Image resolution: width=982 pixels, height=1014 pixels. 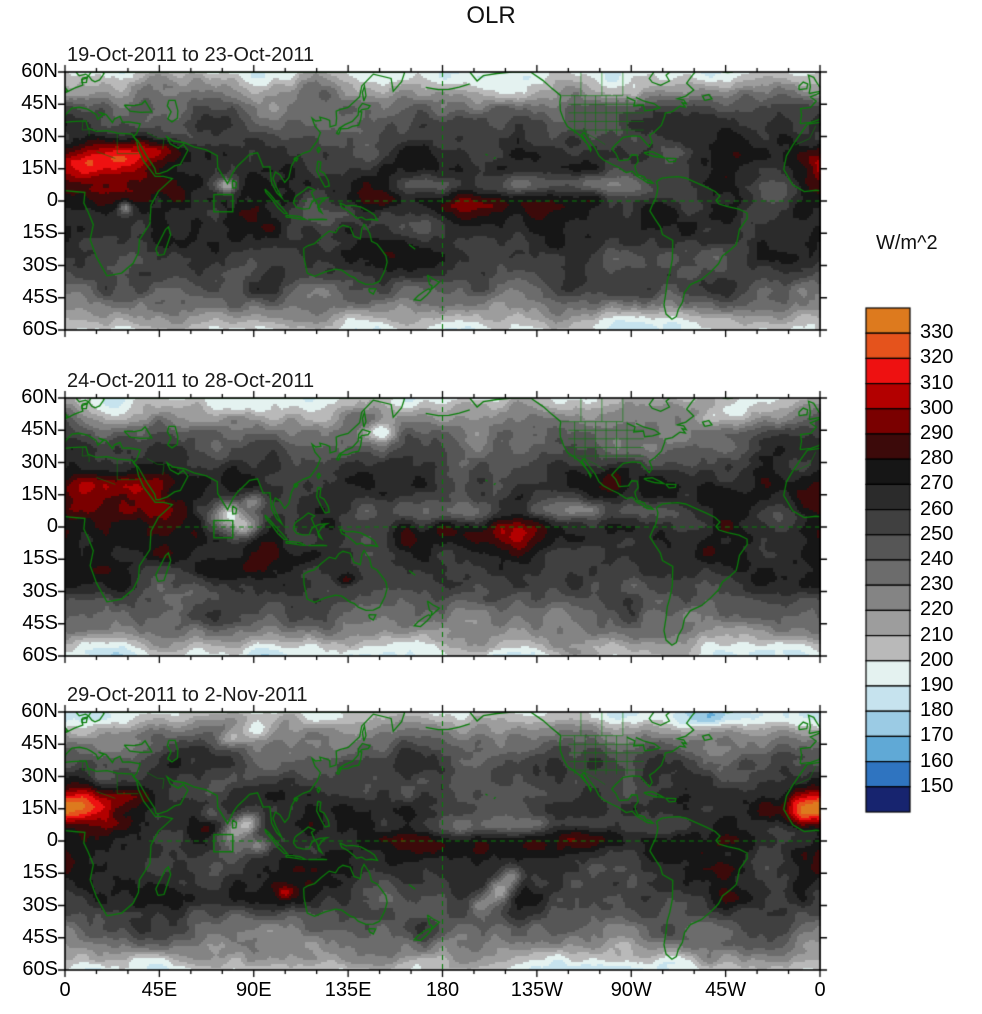 What do you see at coordinates (937, 785) in the screenshot?
I see `colorbar-tick-label: 150` at bounding box center [937, 785].